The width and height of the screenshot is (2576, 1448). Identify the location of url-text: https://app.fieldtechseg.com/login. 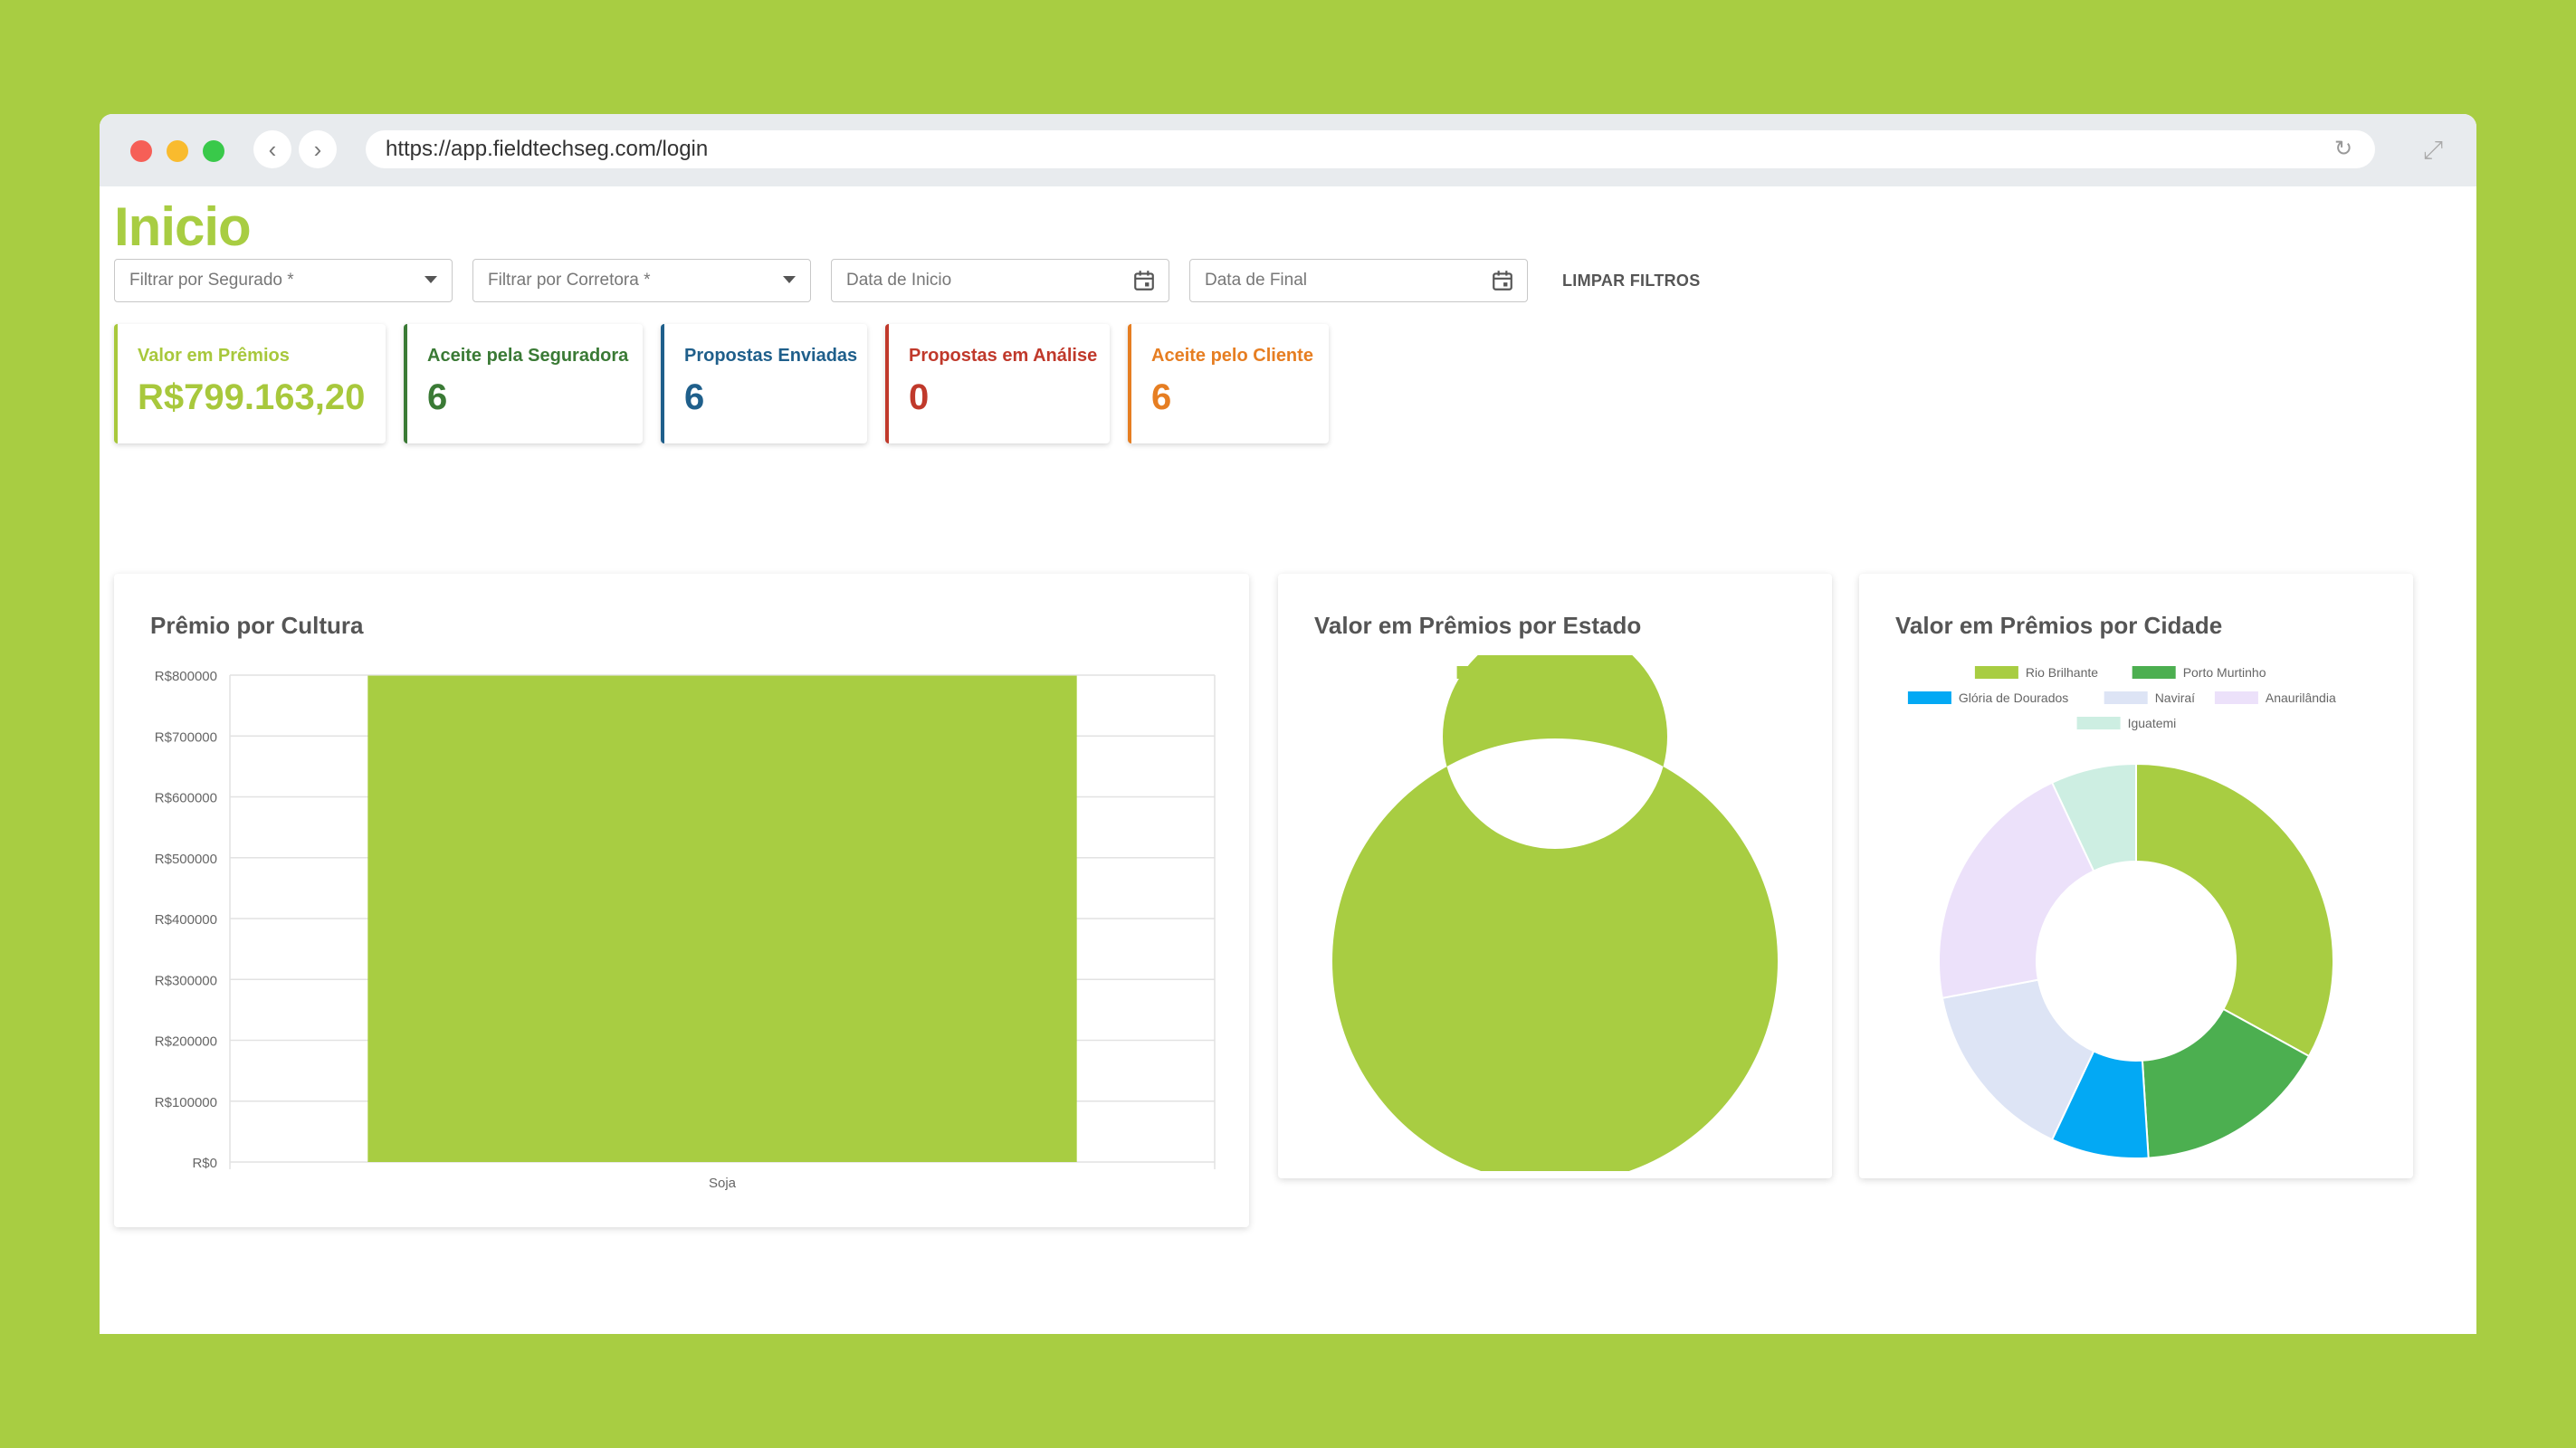
(547, 149).